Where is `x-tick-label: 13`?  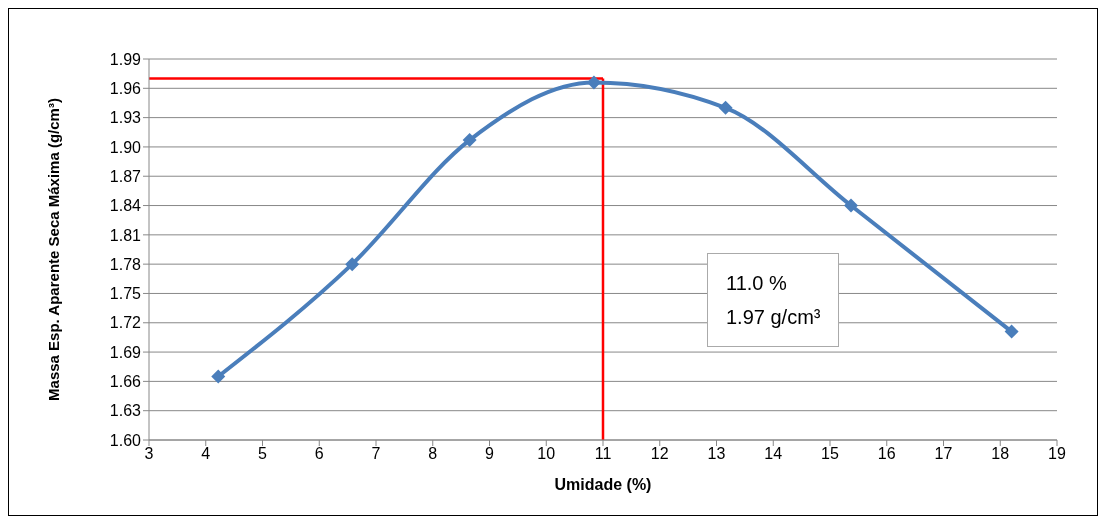 x-tick-label: 13 is located at coordinates (716, 454).